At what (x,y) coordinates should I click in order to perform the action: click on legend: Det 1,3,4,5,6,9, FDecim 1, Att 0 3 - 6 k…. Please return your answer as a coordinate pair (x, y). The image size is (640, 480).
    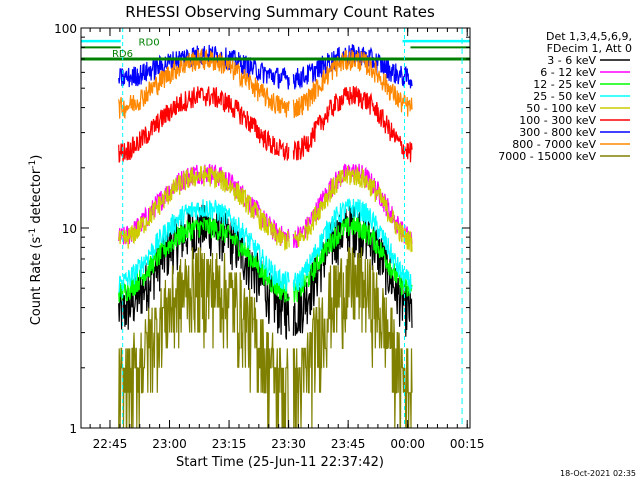
    Looking at the image, I should click on (565, 96).